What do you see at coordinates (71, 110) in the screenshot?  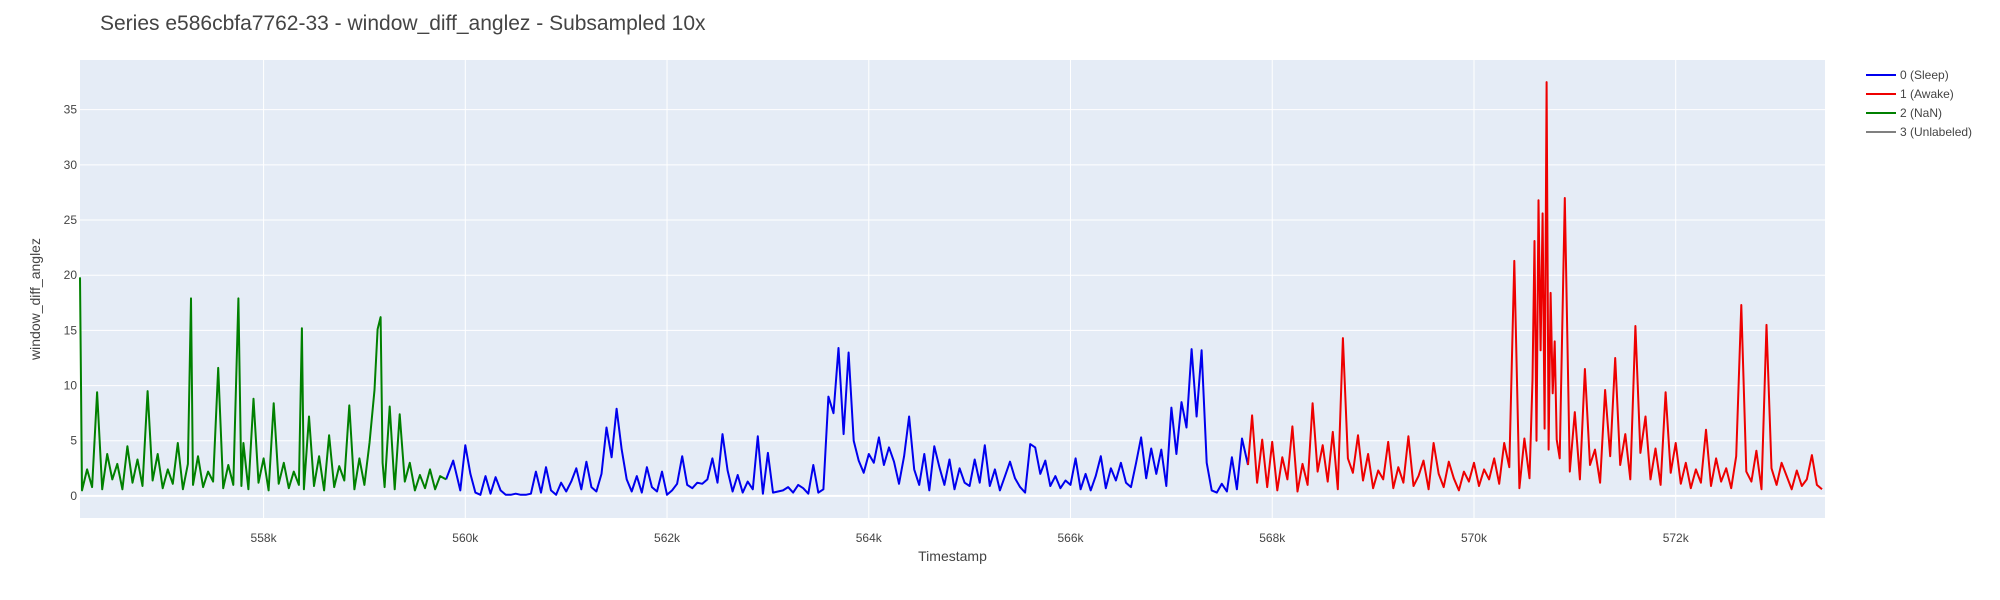 I see `y-tick-label: 35` at bounding box center [71, 110].